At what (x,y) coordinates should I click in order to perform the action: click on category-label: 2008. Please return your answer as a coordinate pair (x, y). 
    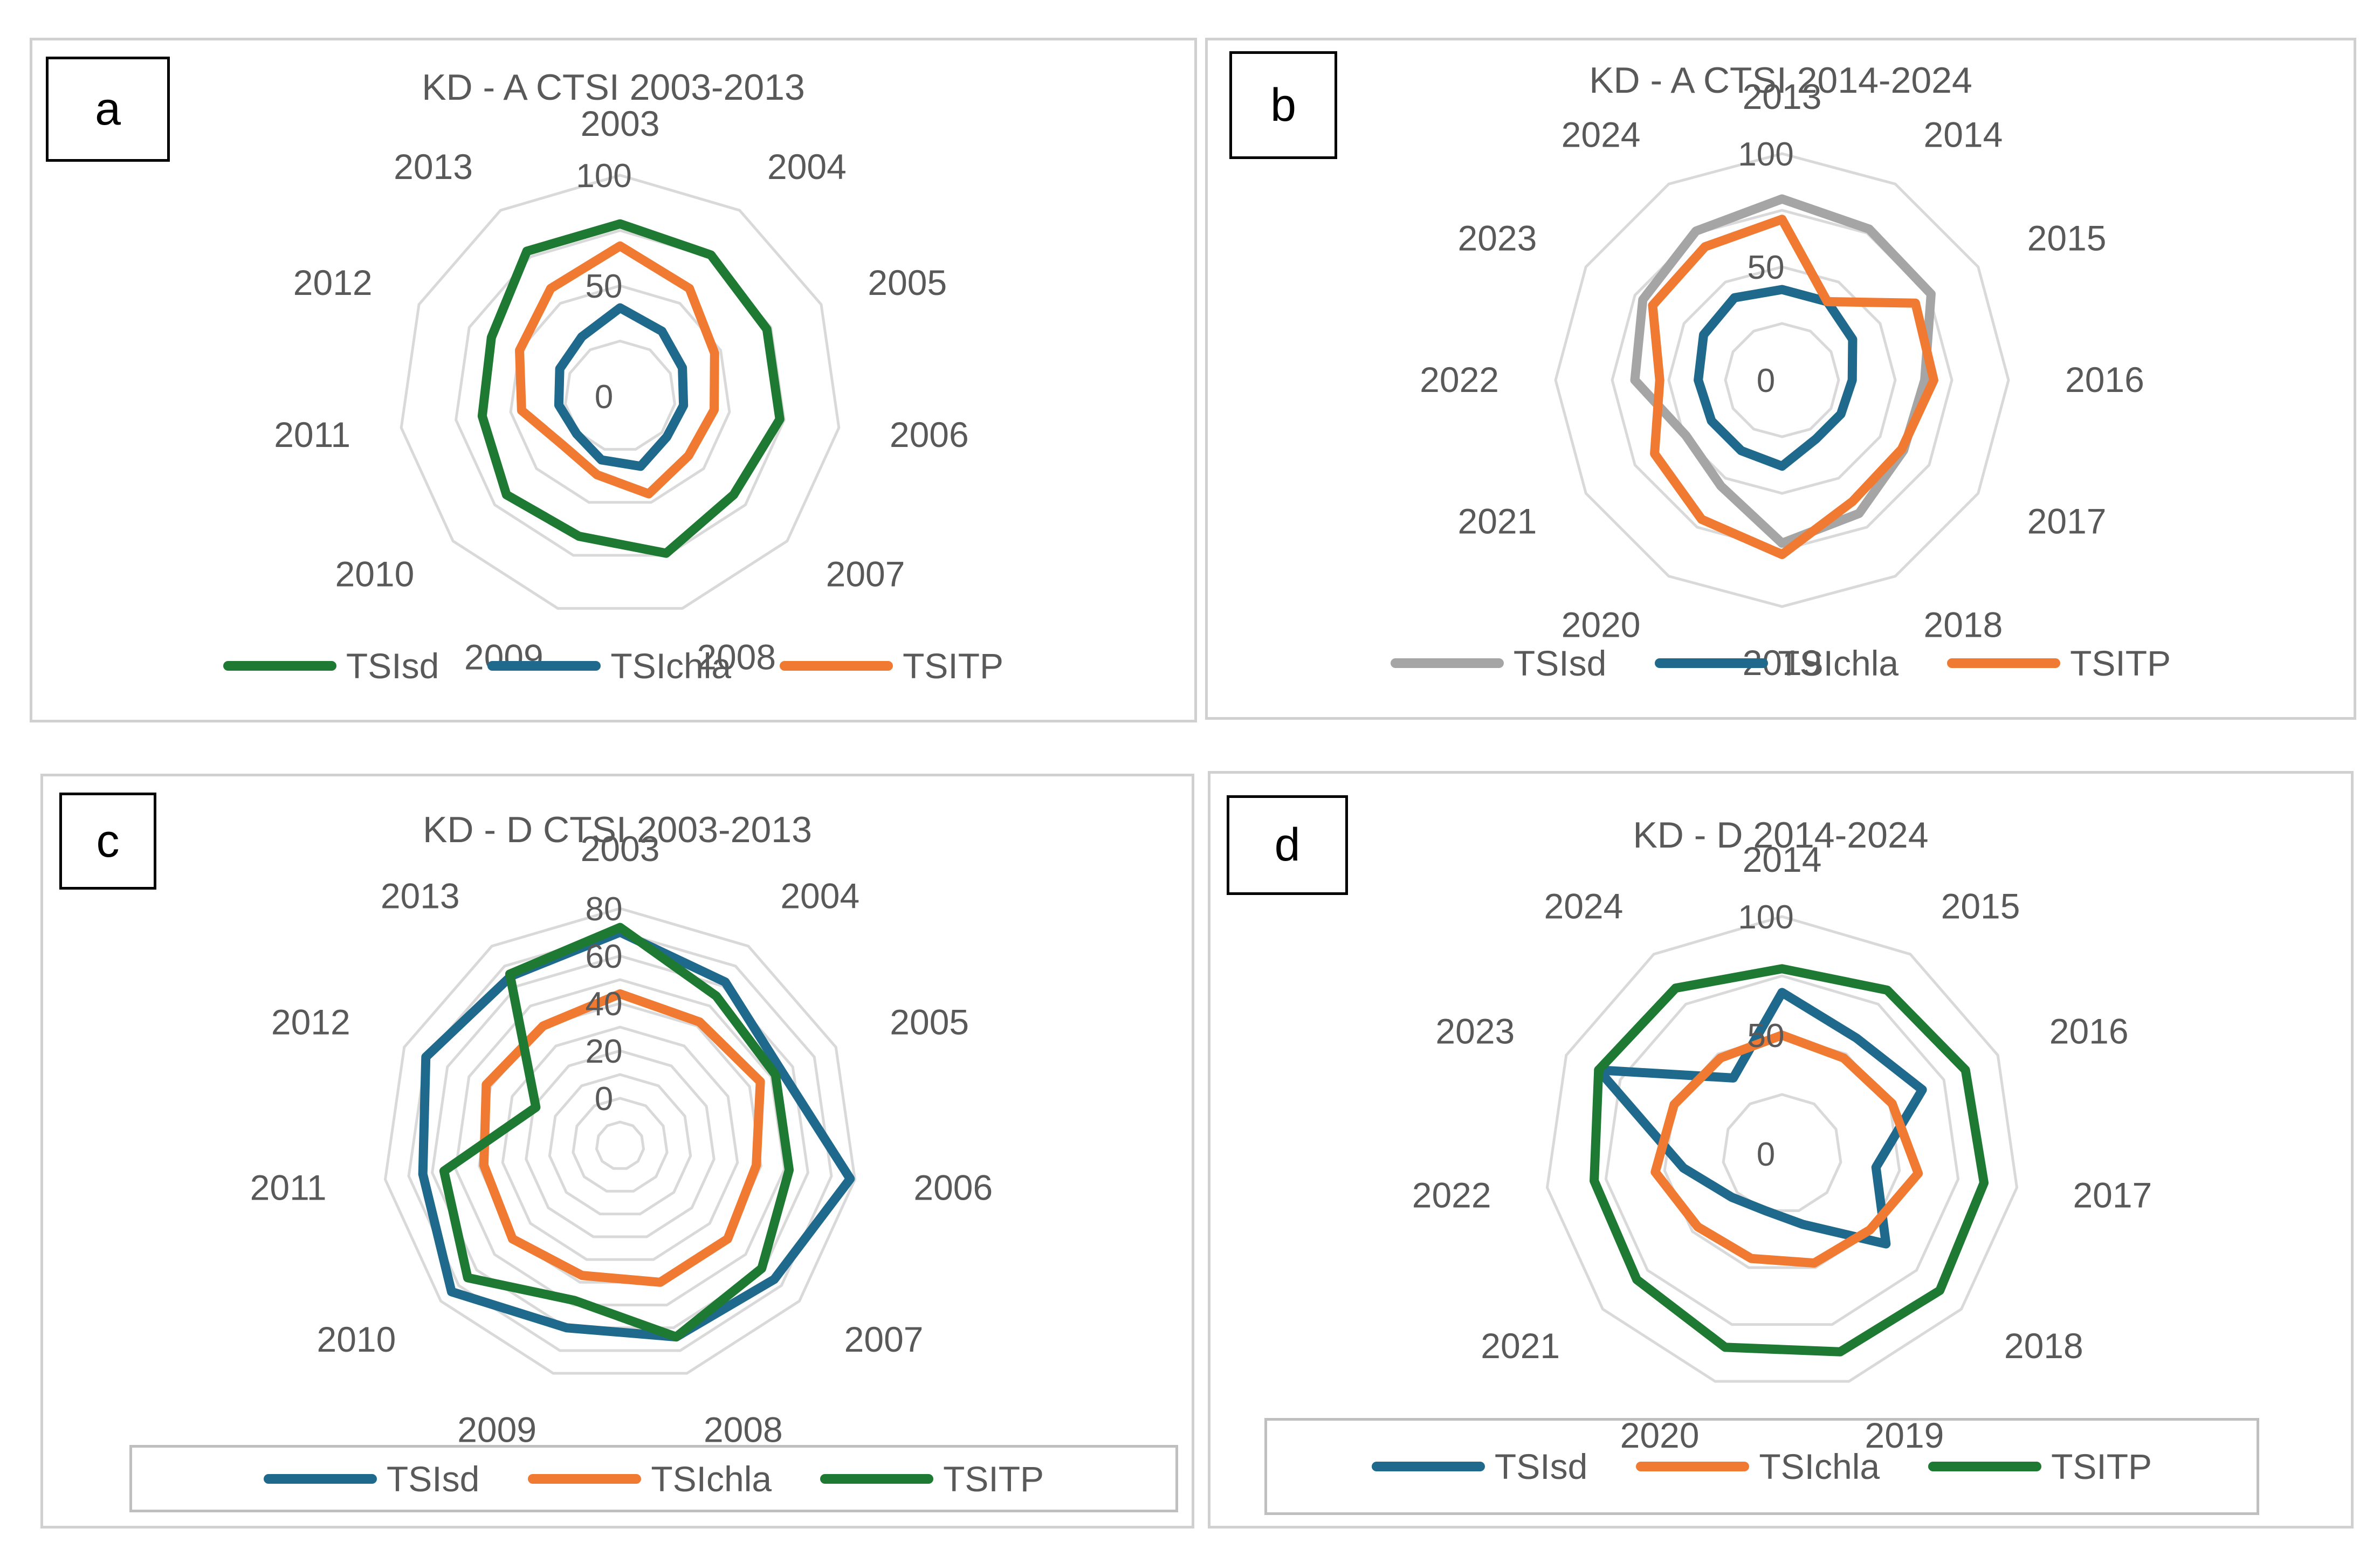
    Looking at the image, I should click on (744, 1430).